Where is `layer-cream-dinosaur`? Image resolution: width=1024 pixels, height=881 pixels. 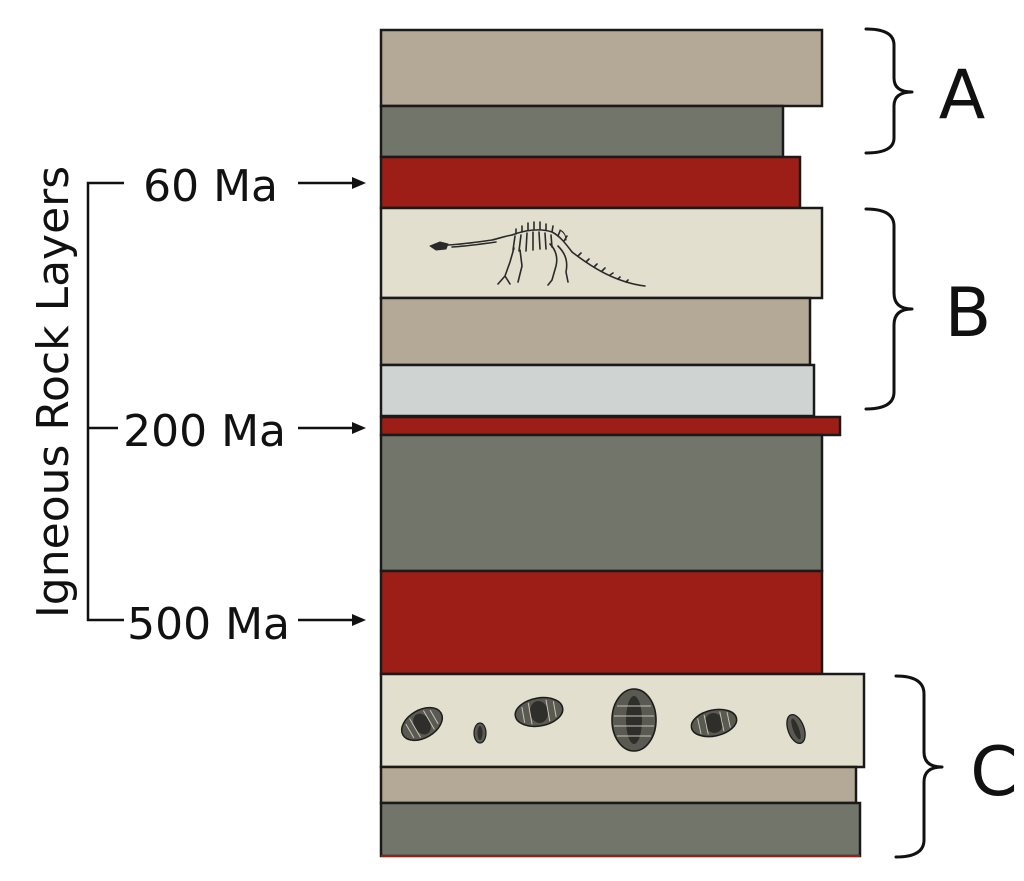
layer-cream-dinosaur is located at coordinates (601, 253).